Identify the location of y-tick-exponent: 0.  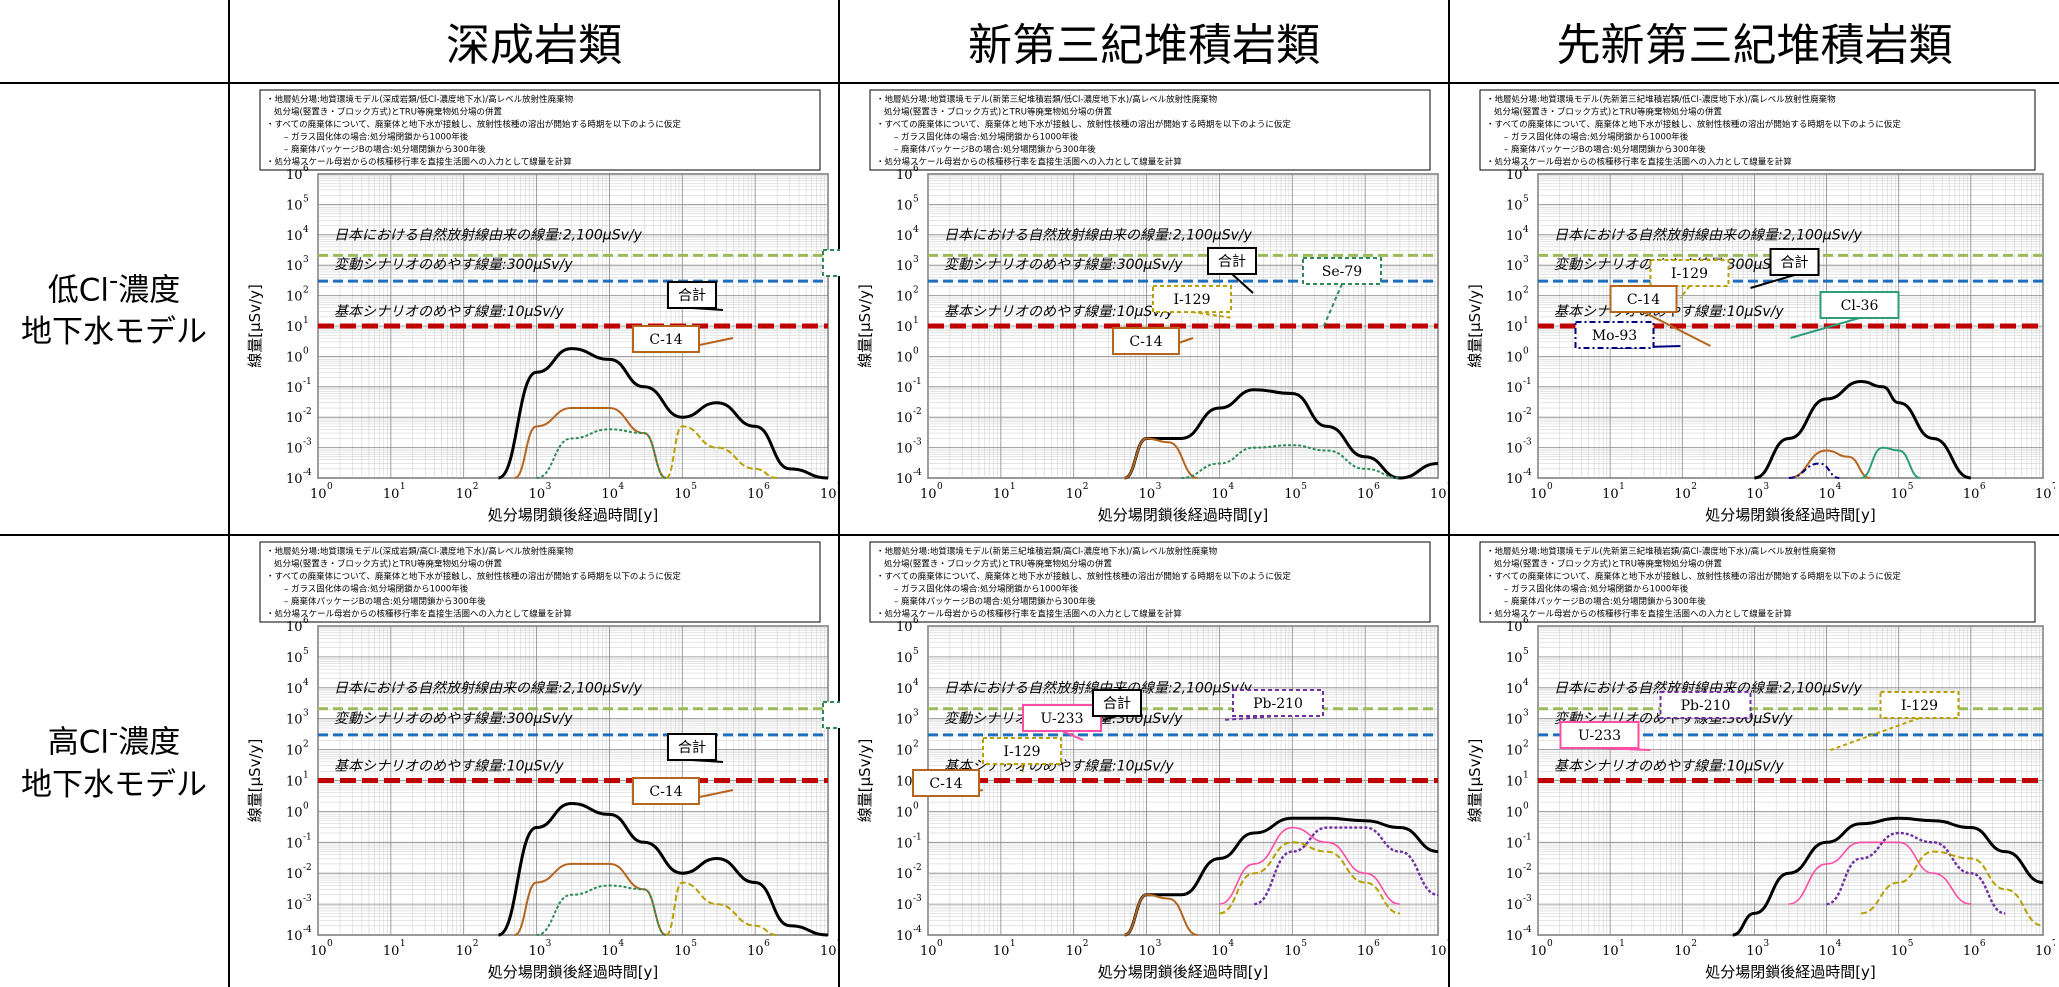
(306, 806).